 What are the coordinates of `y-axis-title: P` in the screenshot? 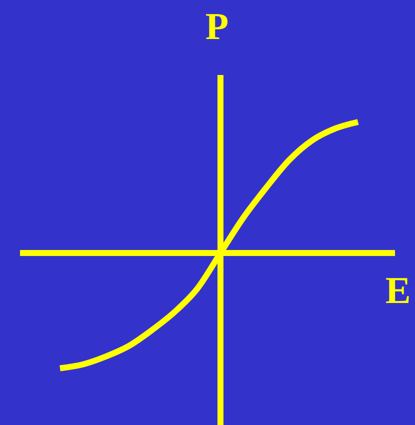 It's located at (217, 27).